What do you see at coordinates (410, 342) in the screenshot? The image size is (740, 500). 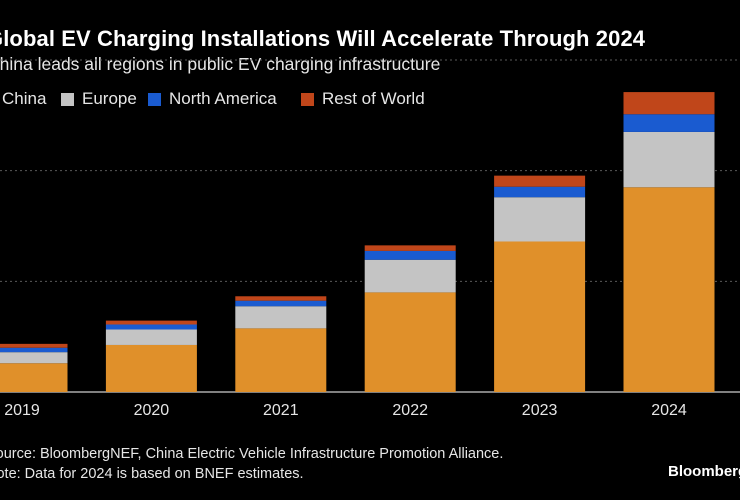 I see `bar-segment-china-2022` at bounding box center [410, 342].